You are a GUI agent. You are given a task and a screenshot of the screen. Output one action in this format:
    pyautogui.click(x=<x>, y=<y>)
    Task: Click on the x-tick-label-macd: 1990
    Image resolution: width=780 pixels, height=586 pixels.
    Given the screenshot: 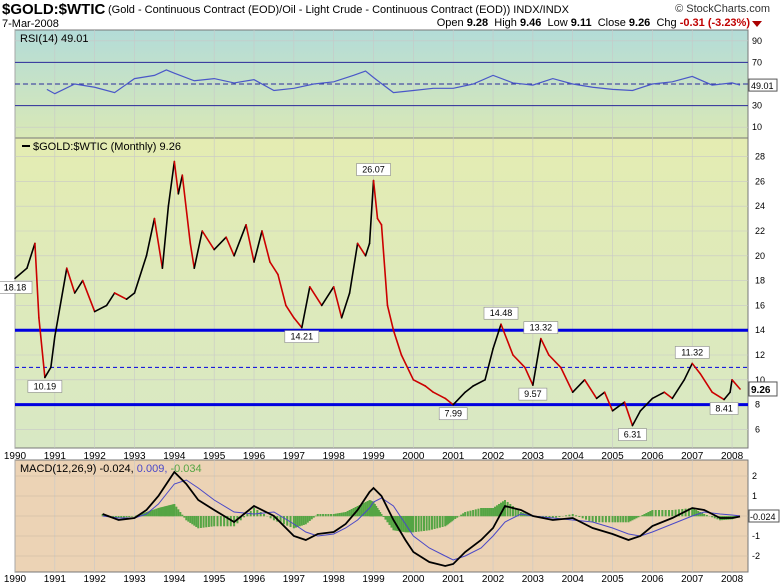 What is the action you would take?
    pyautogui.click(x=15, y=579)
    